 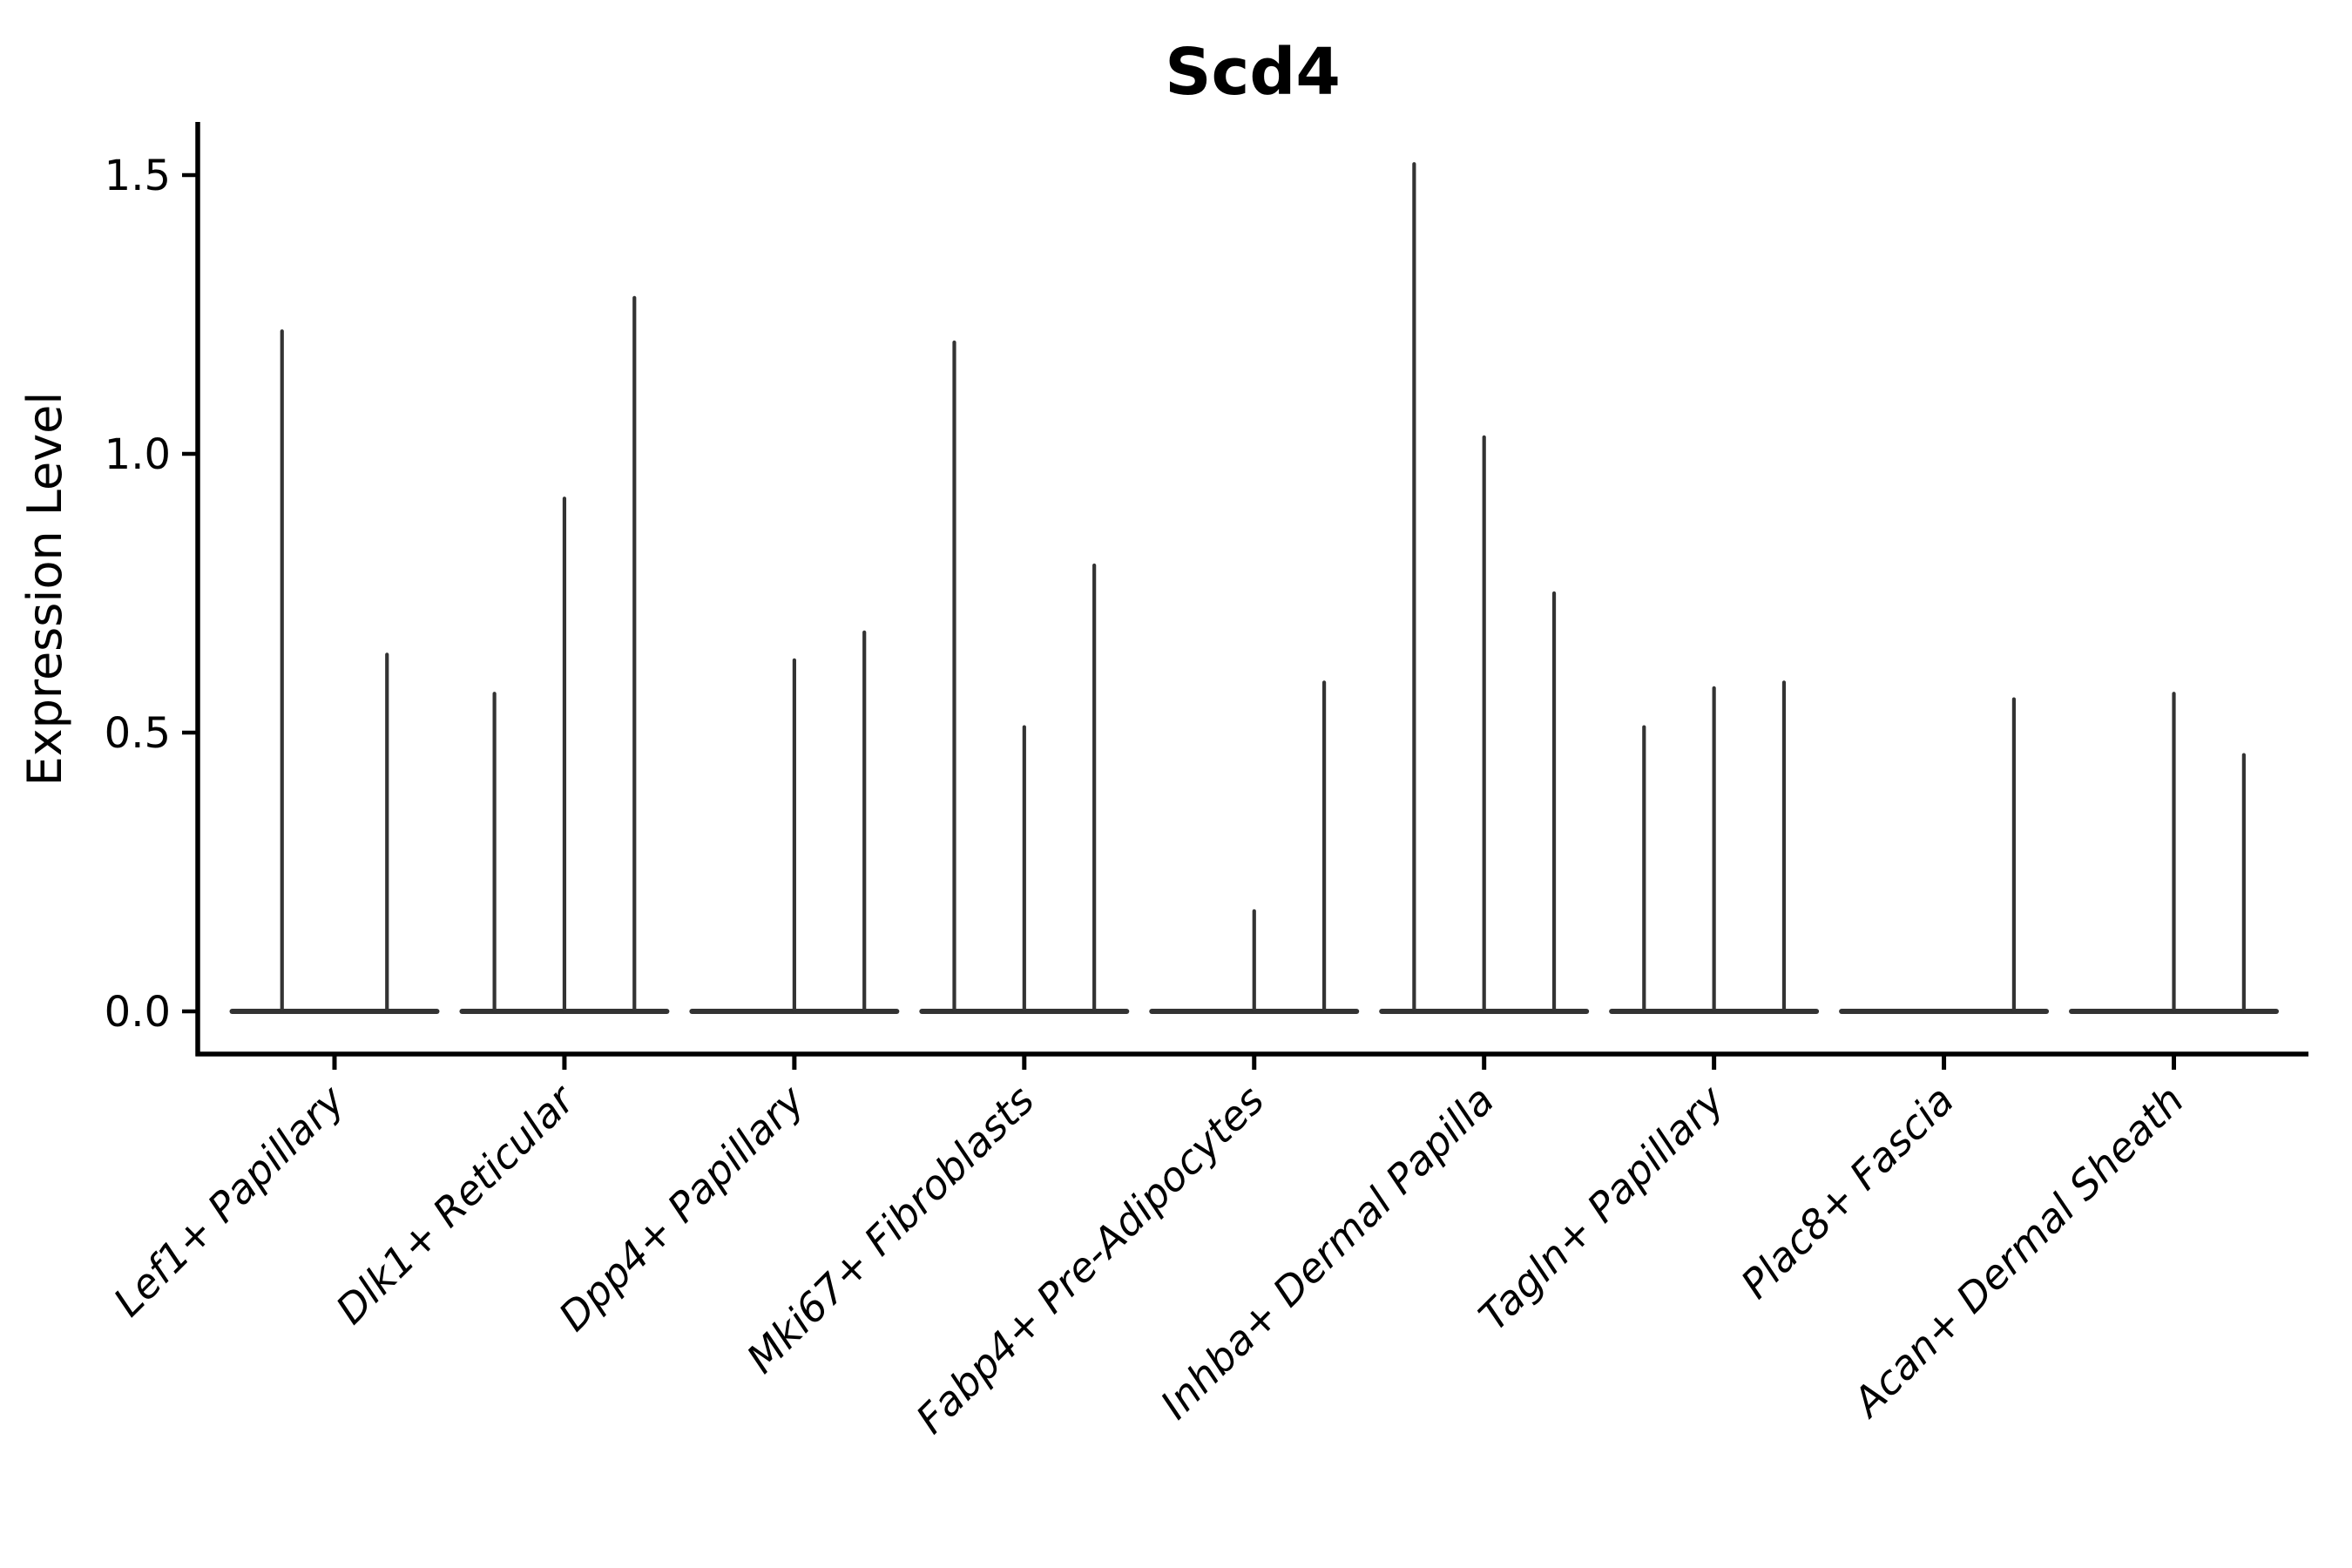 I want to click on x-tick-label: Dlk1+ Reticular, so click(x=456, y=1203).